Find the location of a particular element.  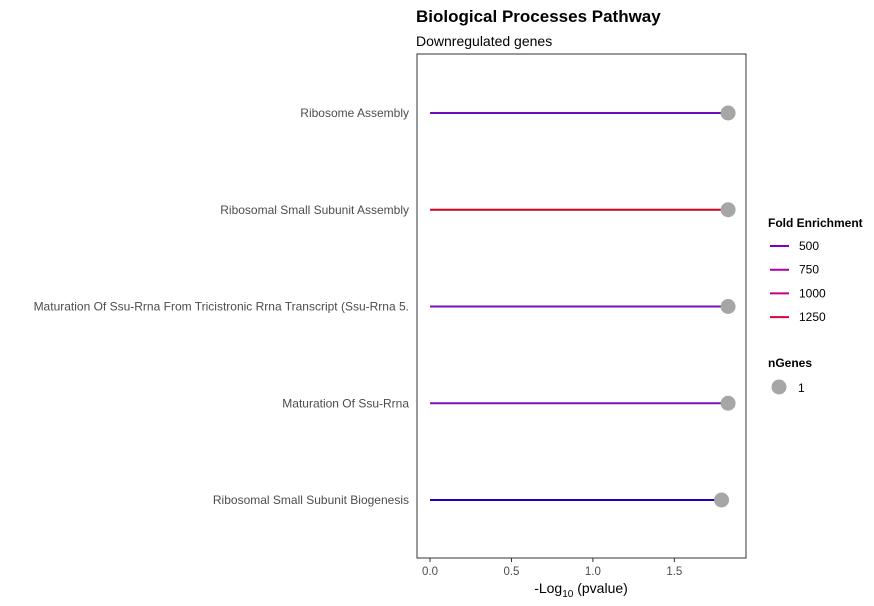

chart-title: Biological Processes Pathway is located at coordinates (538, 16).